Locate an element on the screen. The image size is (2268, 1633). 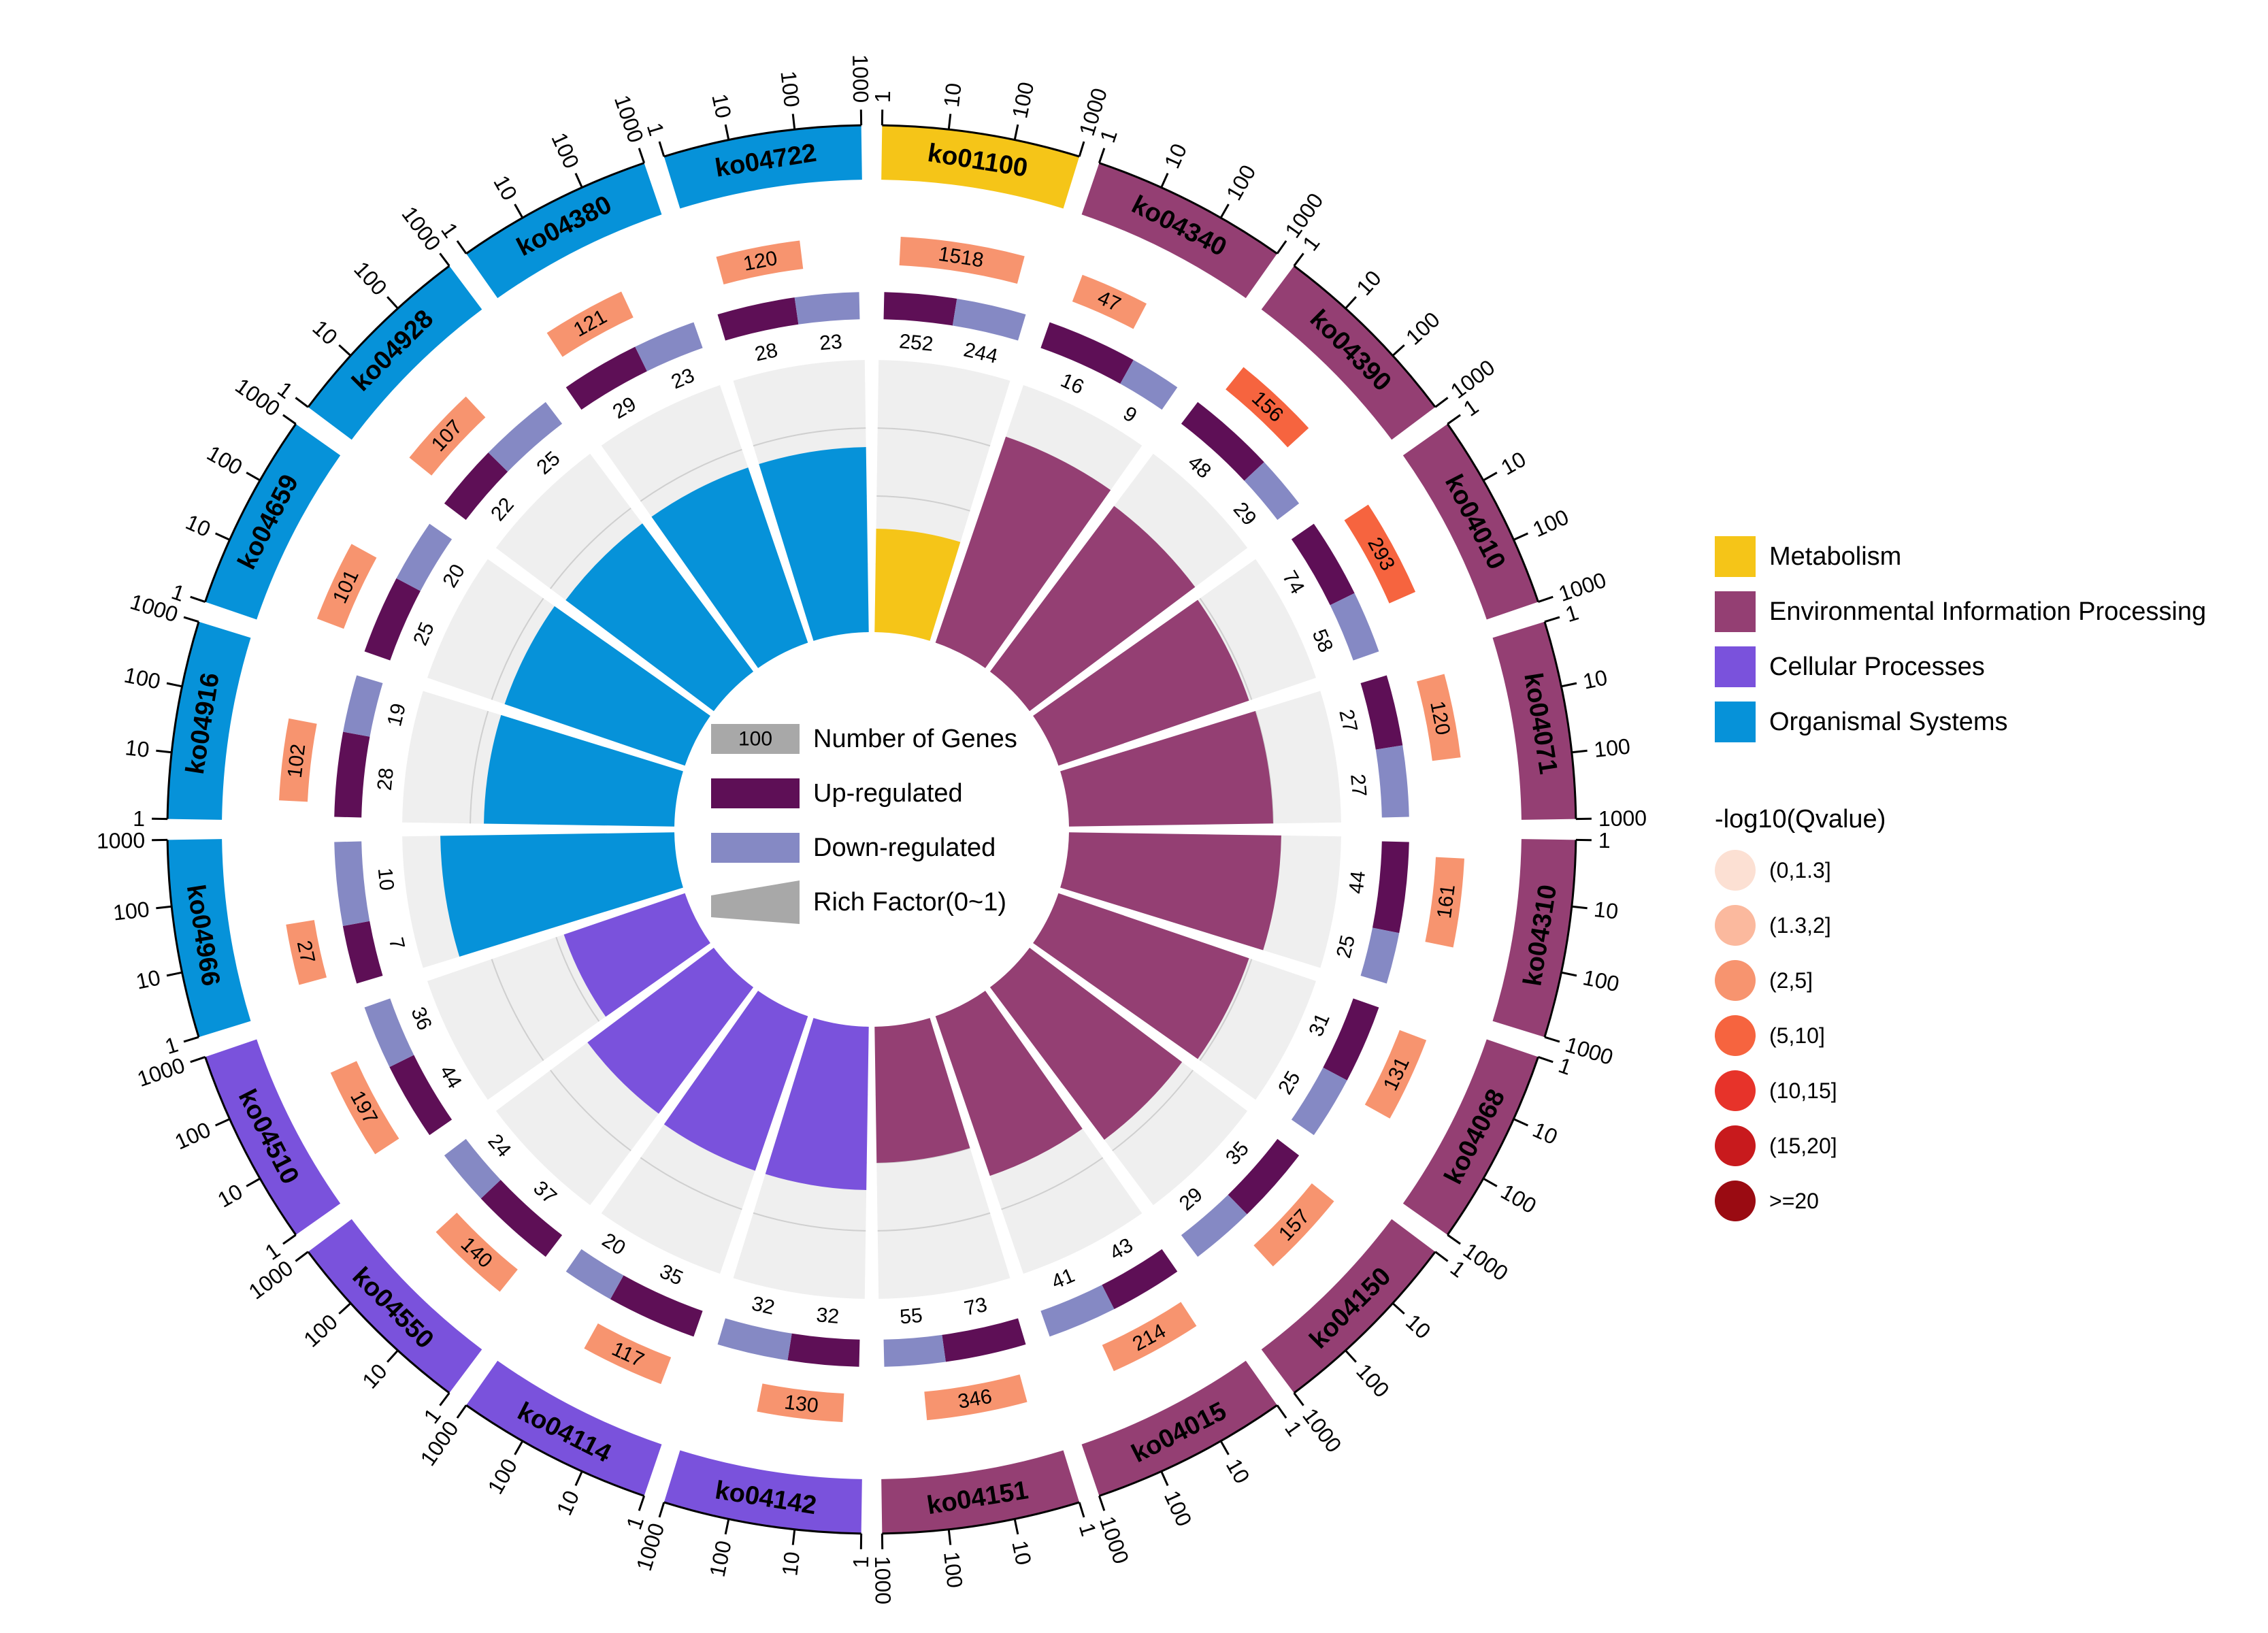
up-regulated-label: 27 is located at coordinates (1348, 721).